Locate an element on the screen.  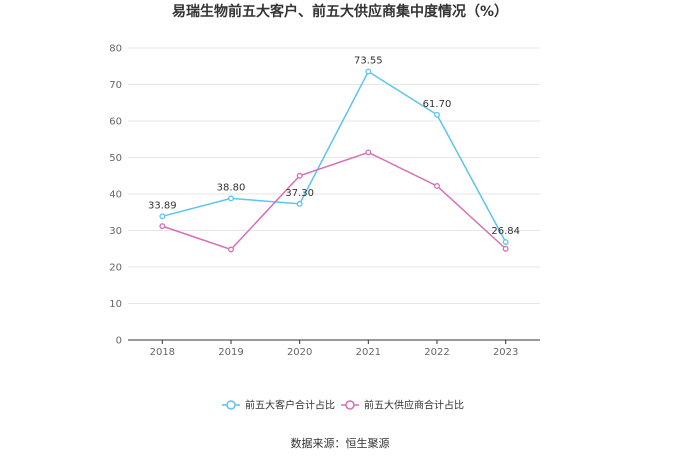
y-tick-label: 60 is located at coordinates (115, 122).